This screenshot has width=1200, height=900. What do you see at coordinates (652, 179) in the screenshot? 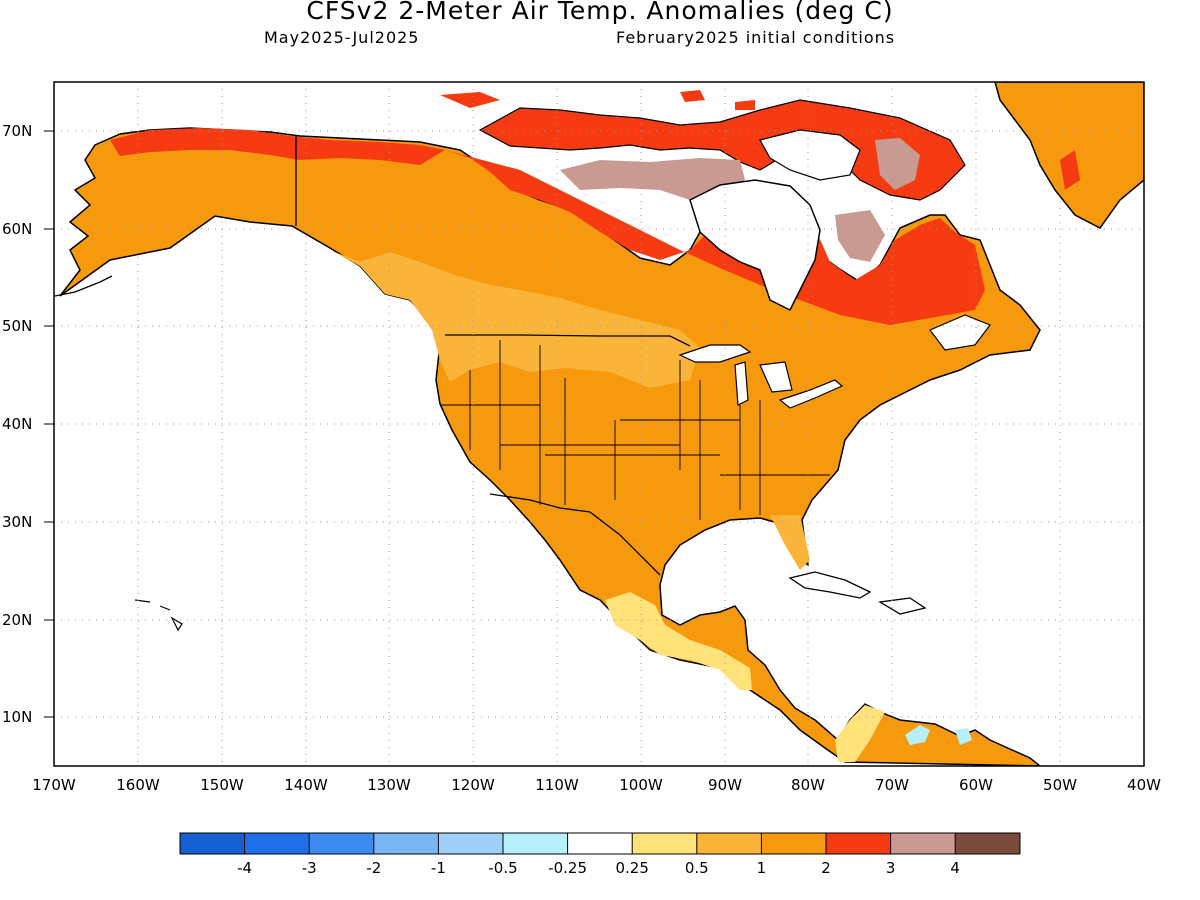
I see `anomaly-baffin-brown` at bounding box center [652, 179].